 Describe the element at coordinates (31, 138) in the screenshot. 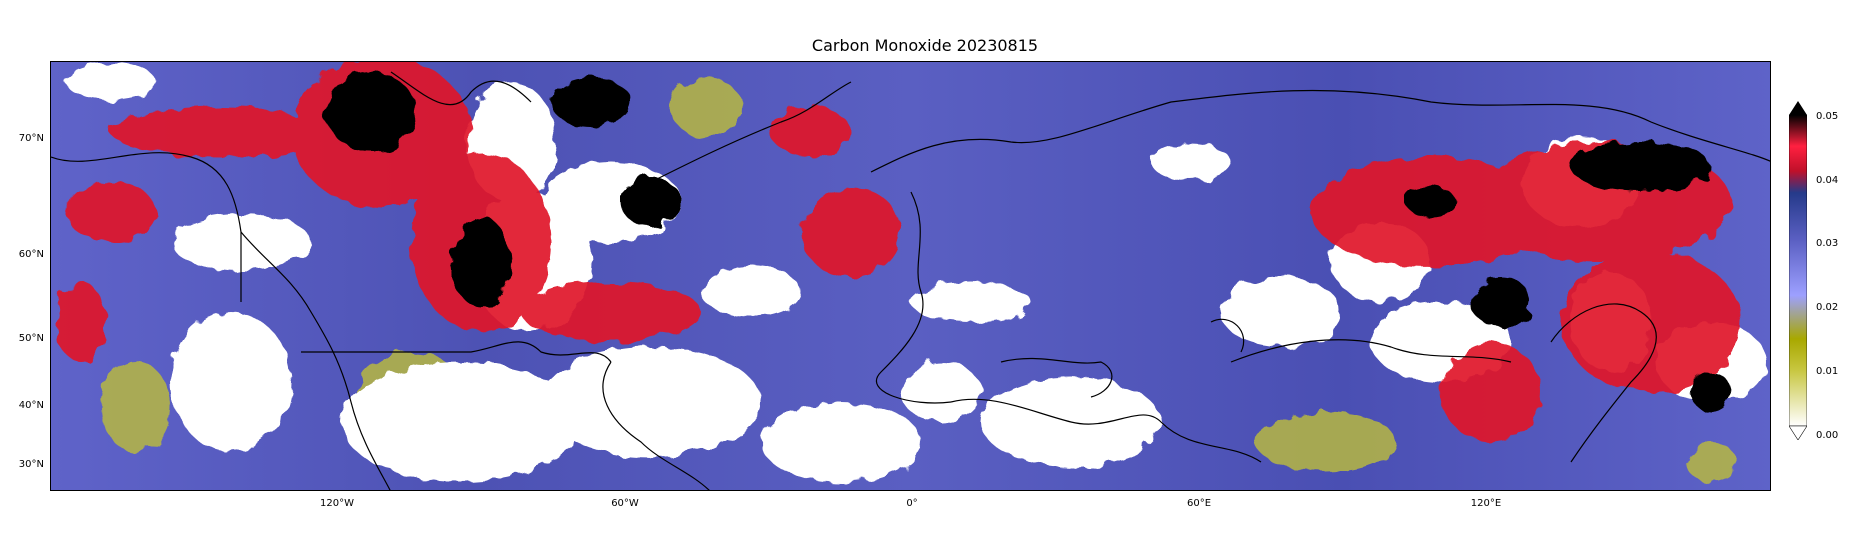

I see `lat-tick-70n: 70°N` at that location.